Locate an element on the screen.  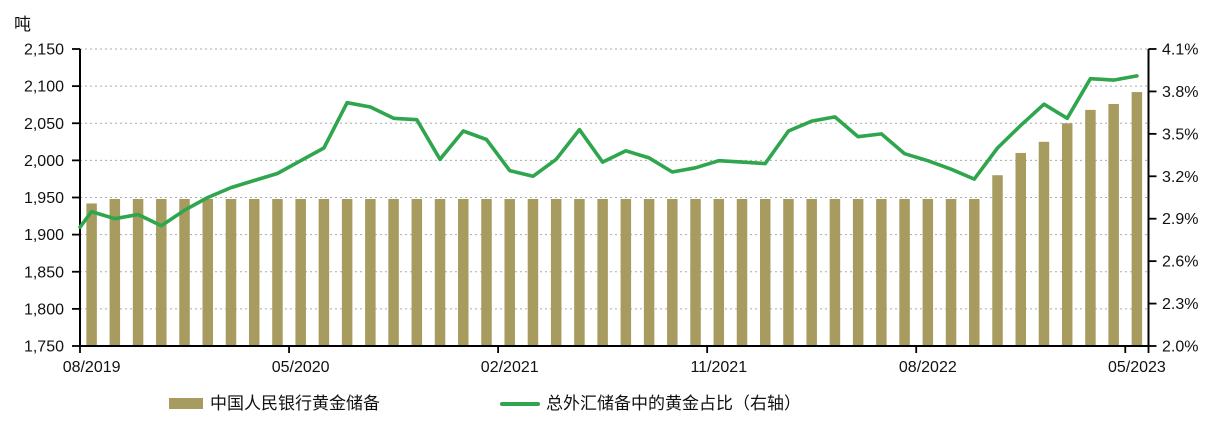
x-tick-label: 02/2021 is located at coordinates (510, 367).